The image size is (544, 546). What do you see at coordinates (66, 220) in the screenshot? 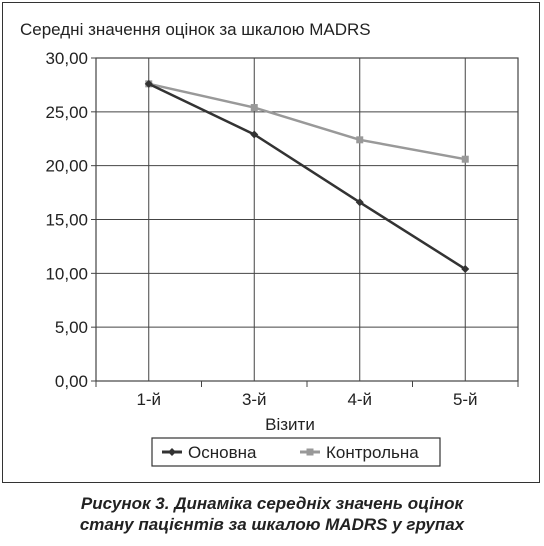
I see `y-tick-label: 15,00` at bounding box center [66, 220].